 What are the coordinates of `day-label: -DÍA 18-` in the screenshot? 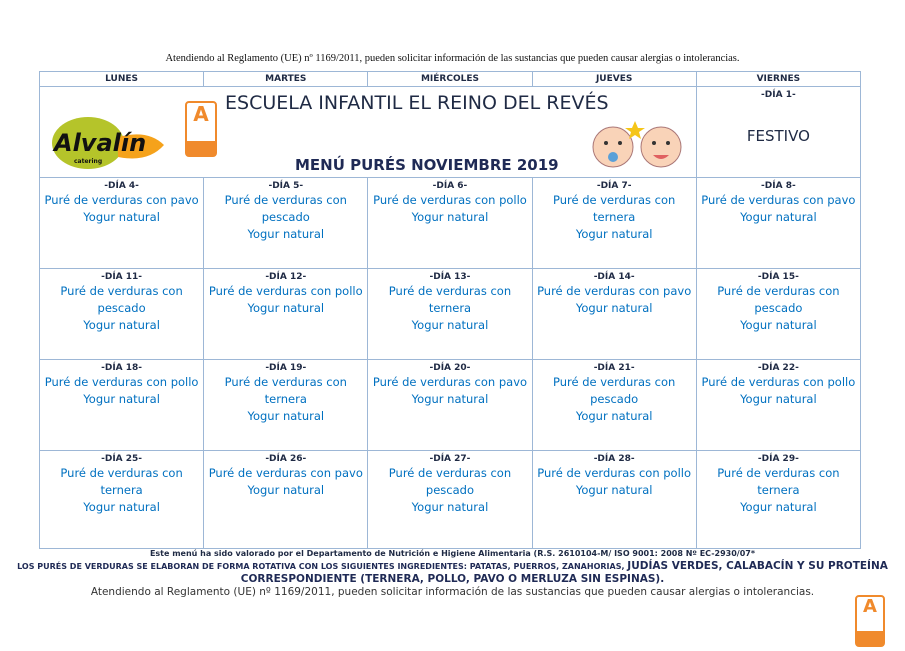 It's located at (122, 368).